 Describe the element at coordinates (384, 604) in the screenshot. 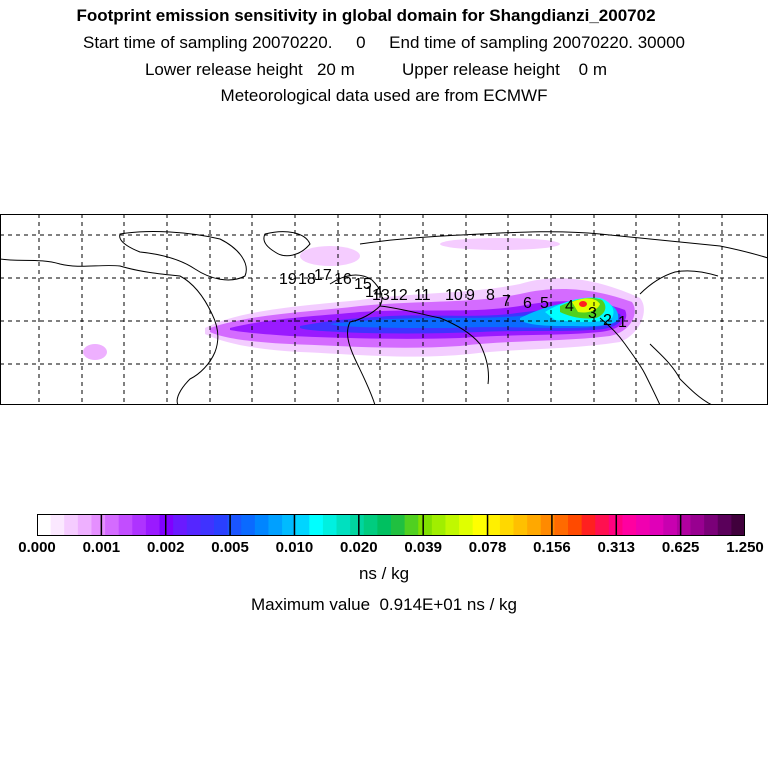

I see `maximum-value-label: Maximum value 0.914E+01 ns / kg` at that location.